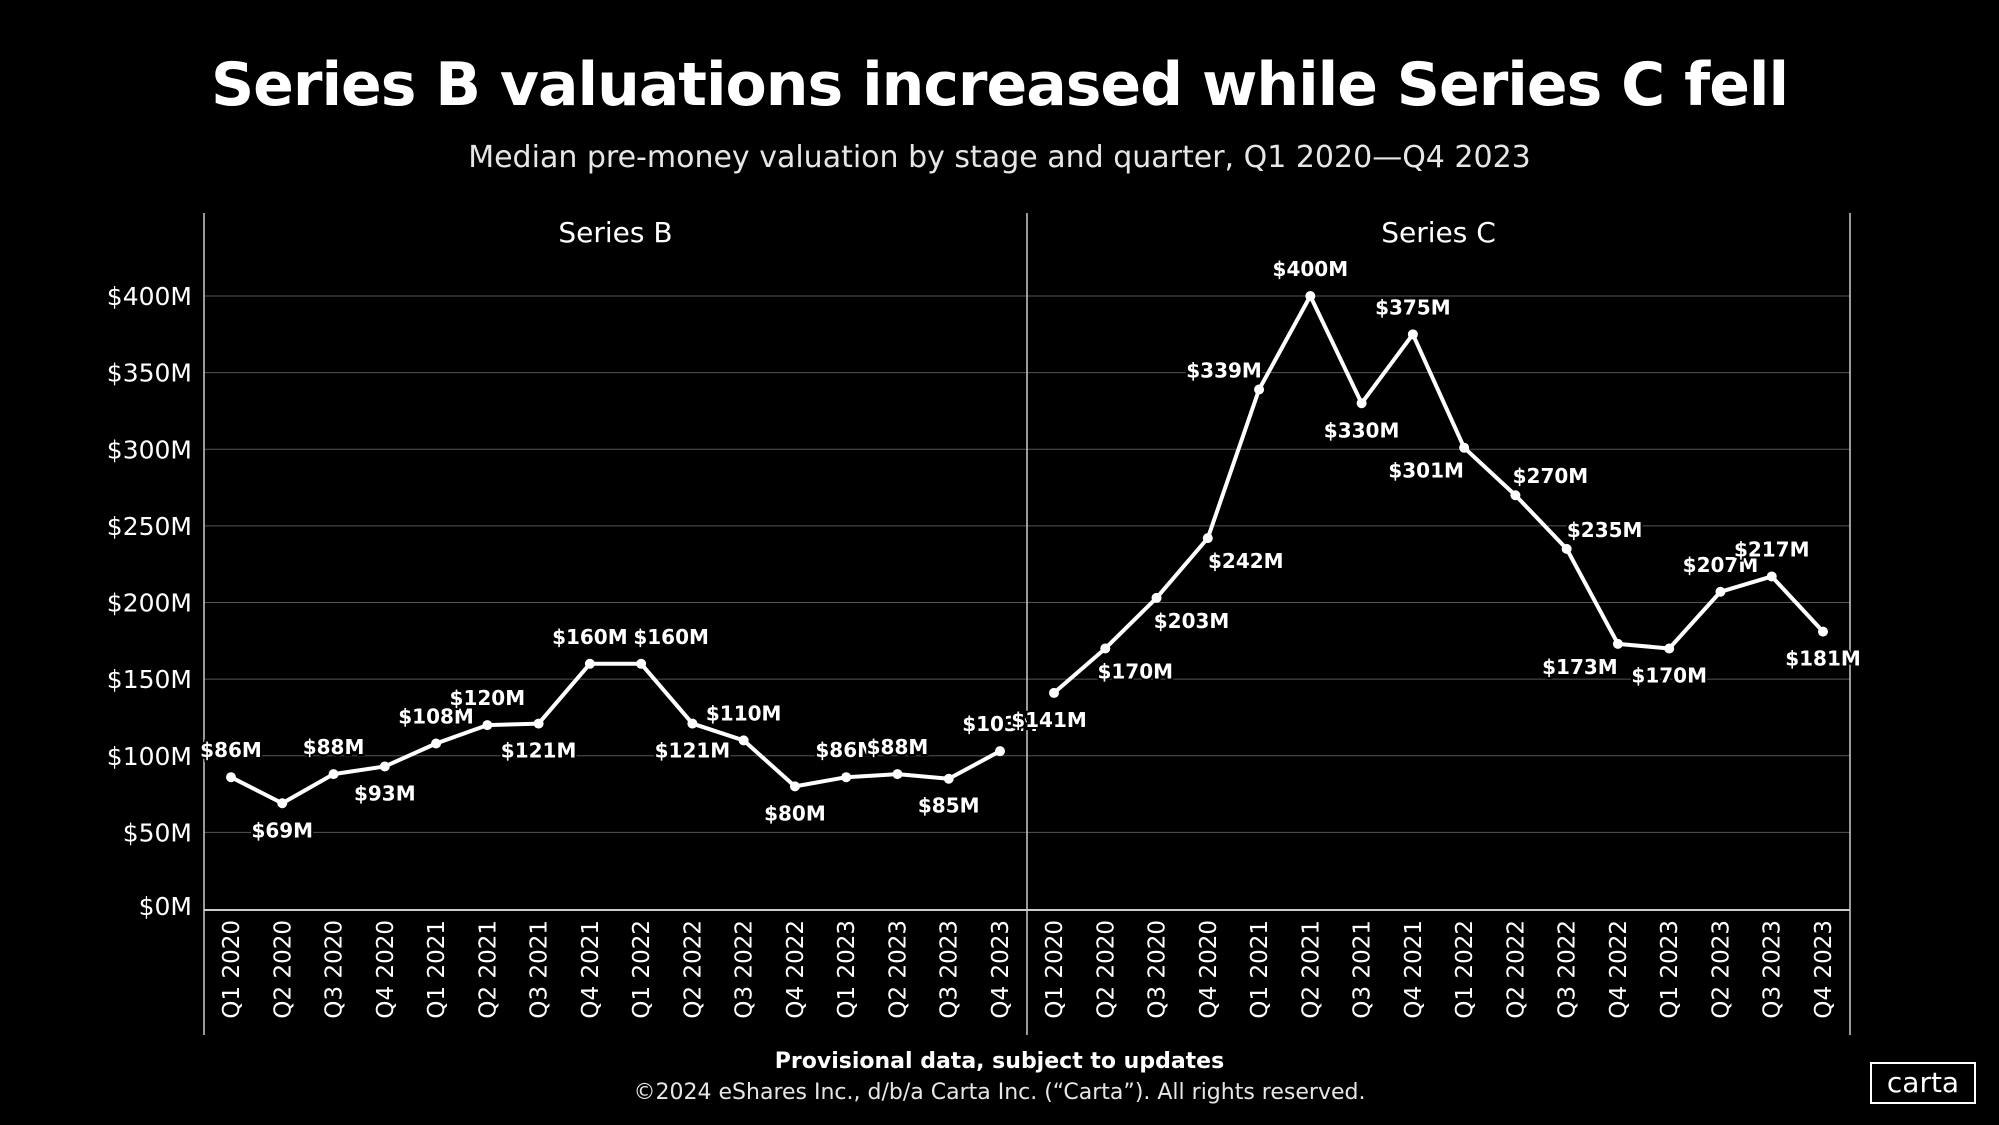  I want to click on data-label: $86M, so click(231, 750).